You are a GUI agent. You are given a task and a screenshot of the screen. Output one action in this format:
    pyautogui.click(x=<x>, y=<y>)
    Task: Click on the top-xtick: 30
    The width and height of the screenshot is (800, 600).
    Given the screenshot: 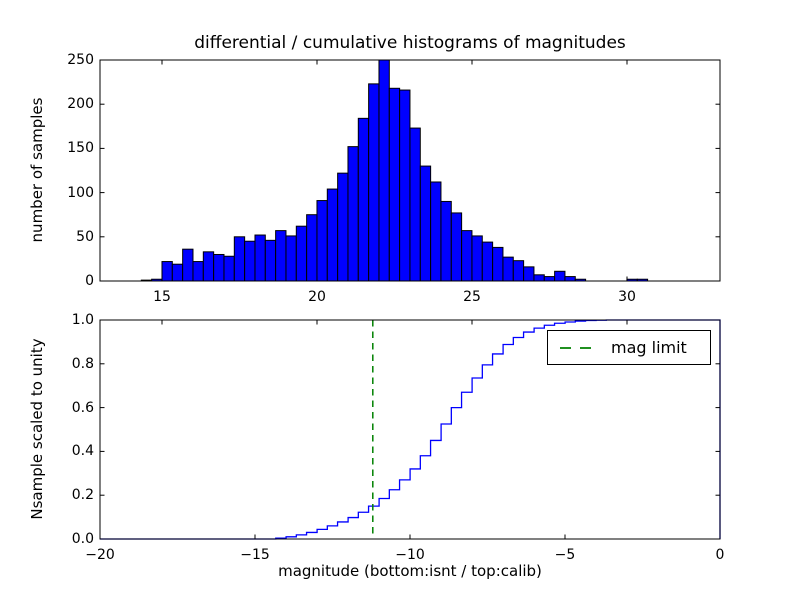 What is the action you would take?
    pyautogui.click(x=627, y=297)
    